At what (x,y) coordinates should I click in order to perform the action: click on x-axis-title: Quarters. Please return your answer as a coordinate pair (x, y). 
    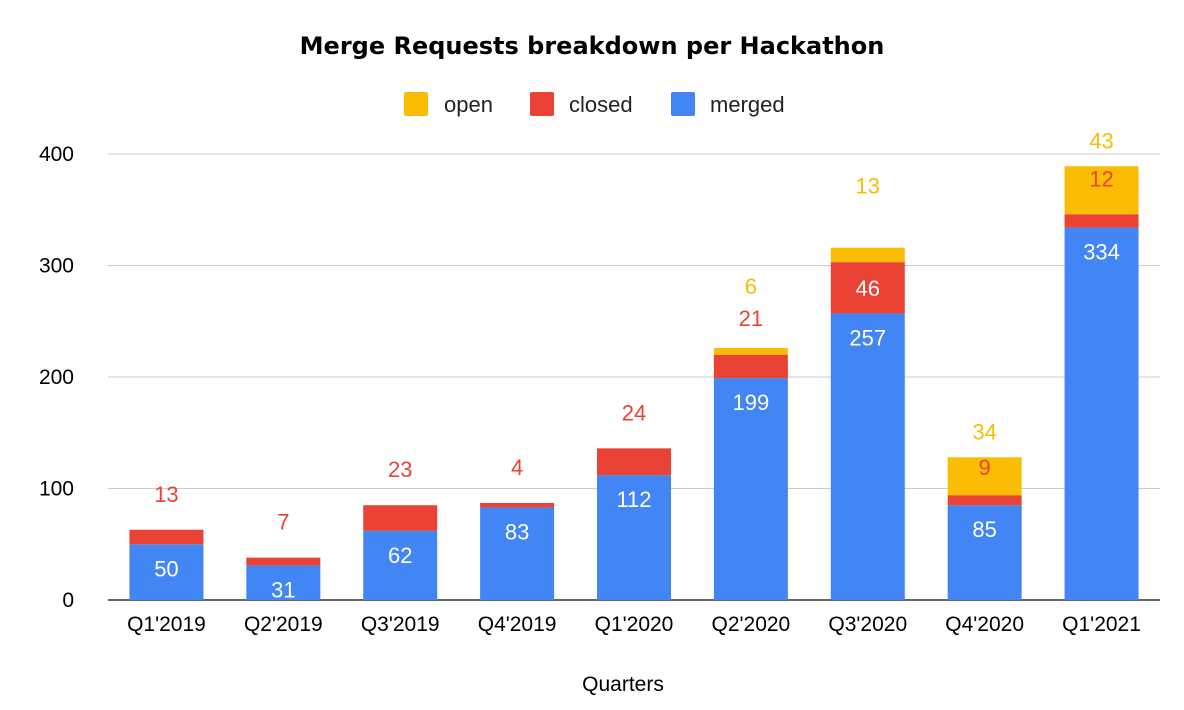
    Looking at the image, I should click on (623, 684).